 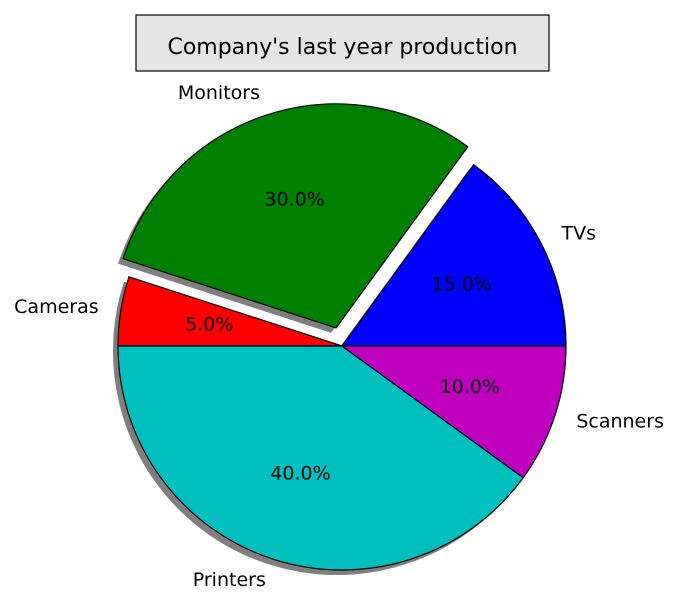 What do you see at coordinates (454, 412) in the screenshot?
I see `pie-slice-scanners` at bounding box center [454, 412].